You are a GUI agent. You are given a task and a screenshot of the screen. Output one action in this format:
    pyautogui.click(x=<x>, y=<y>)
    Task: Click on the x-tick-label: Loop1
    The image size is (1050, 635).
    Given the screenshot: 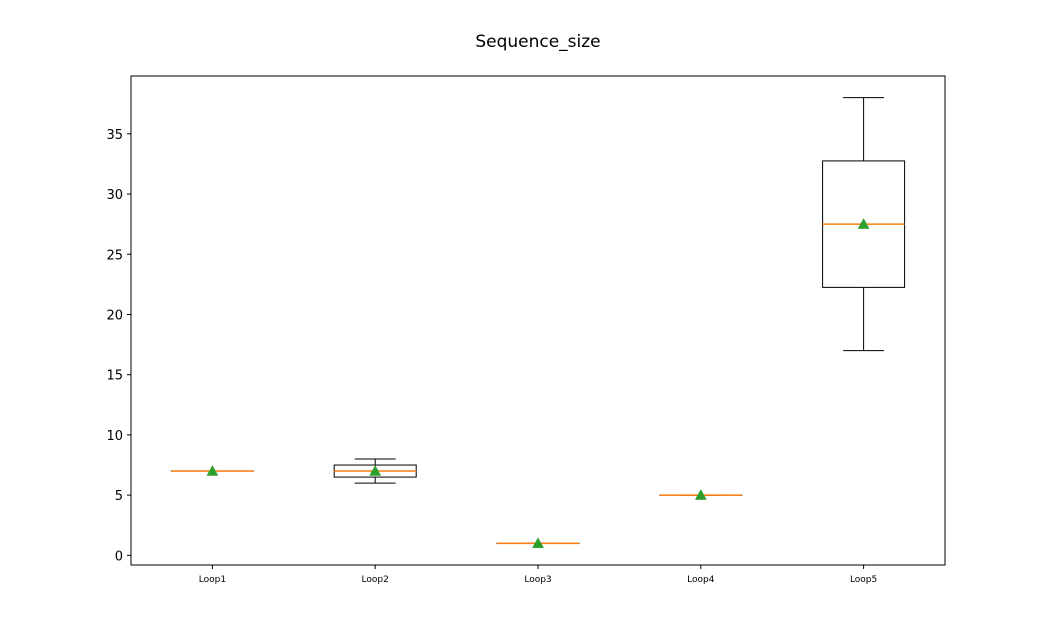 What is the action you would take?
    pyautogui.click(x=212, y=580)
    